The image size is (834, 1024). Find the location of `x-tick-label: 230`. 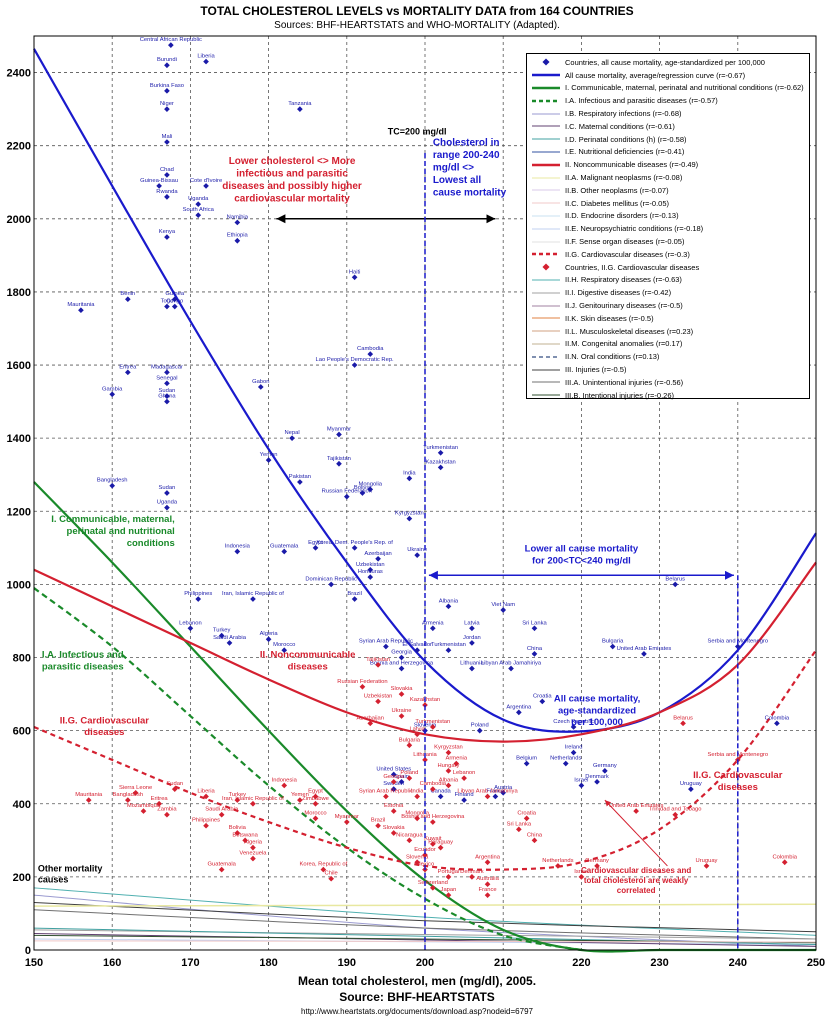

x-tick-label: 230 is located at coordinates (659, 963).